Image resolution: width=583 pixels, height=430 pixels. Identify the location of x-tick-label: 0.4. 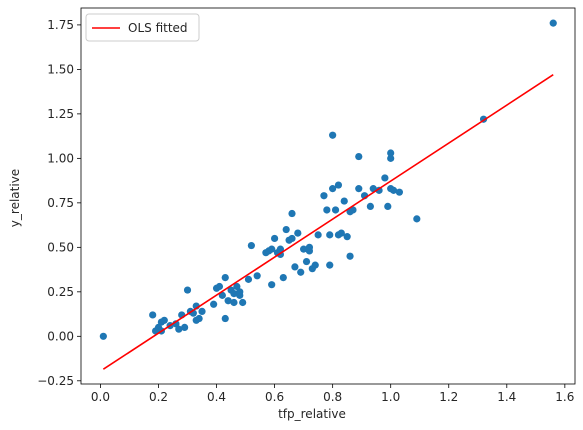
(216, 397).